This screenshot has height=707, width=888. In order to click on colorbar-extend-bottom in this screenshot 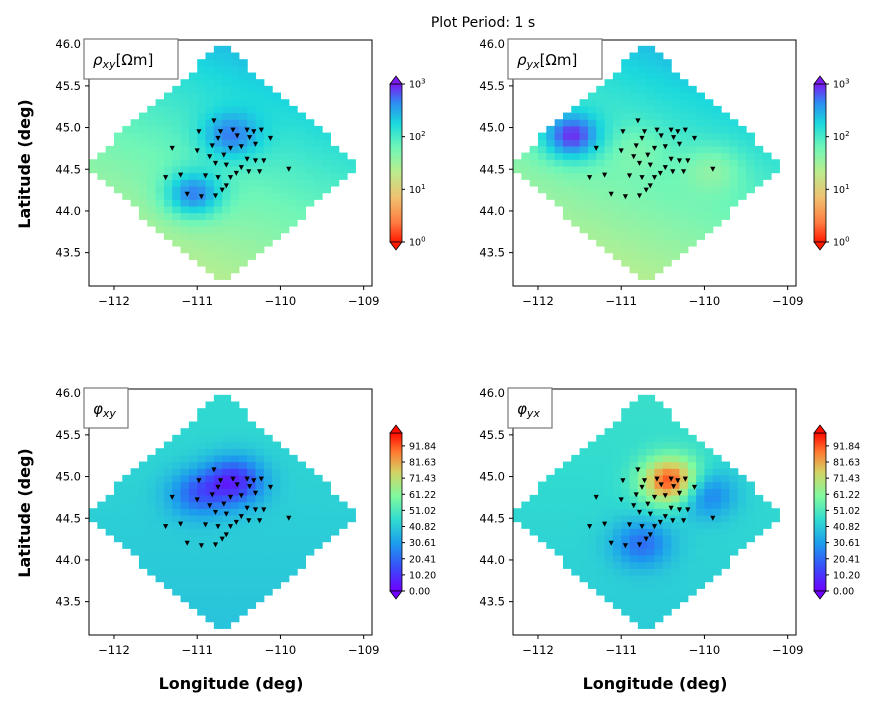, I will do `click(396, 595)`.